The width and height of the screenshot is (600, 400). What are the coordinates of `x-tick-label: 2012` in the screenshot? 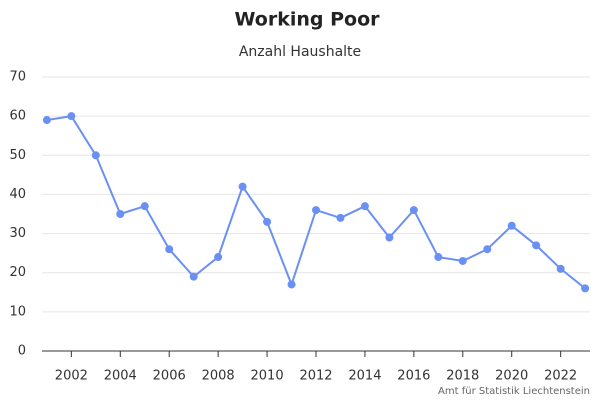 It's located at (315, 376).